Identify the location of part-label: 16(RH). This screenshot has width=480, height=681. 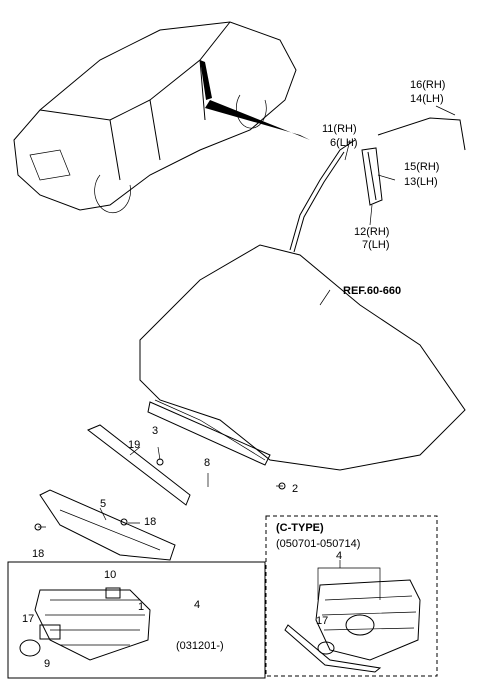
(427, 85).